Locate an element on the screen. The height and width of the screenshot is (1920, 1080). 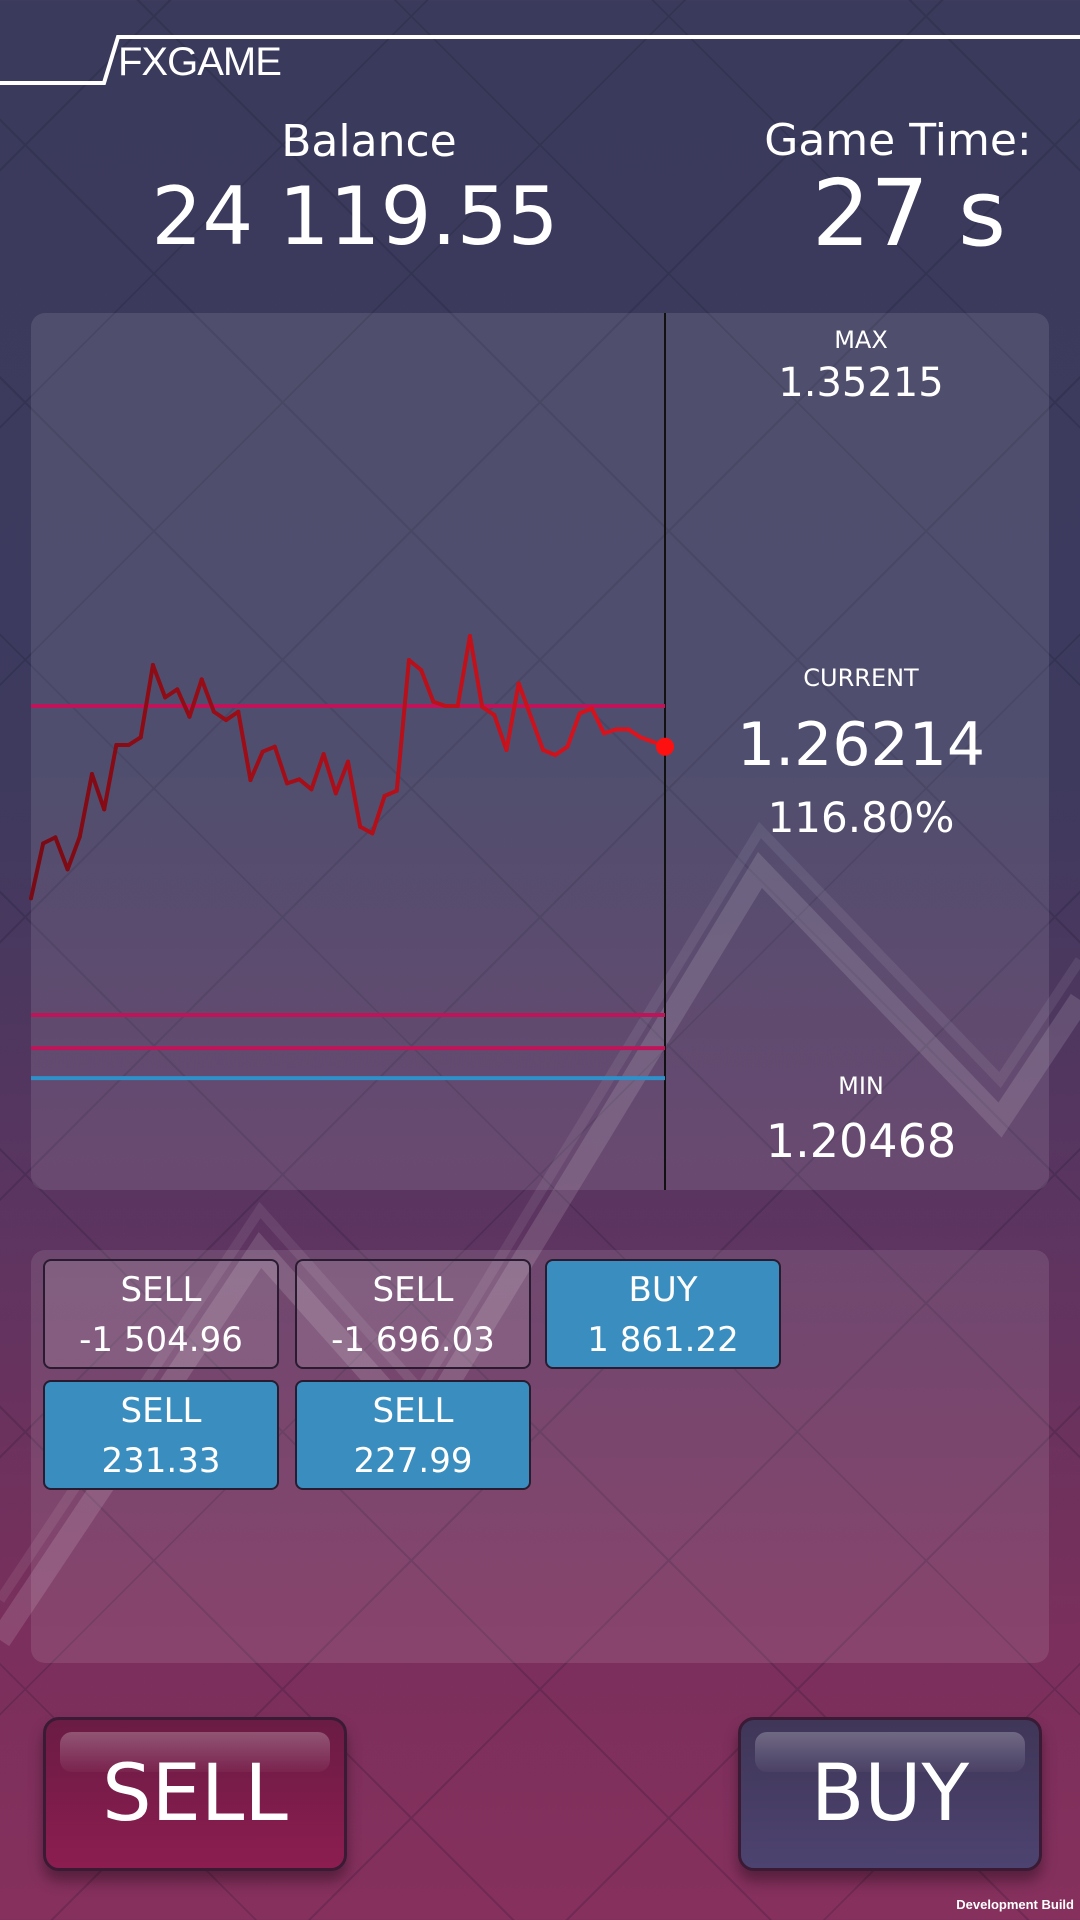
current-value: 1.26214 is located at coordinates (861, 745).